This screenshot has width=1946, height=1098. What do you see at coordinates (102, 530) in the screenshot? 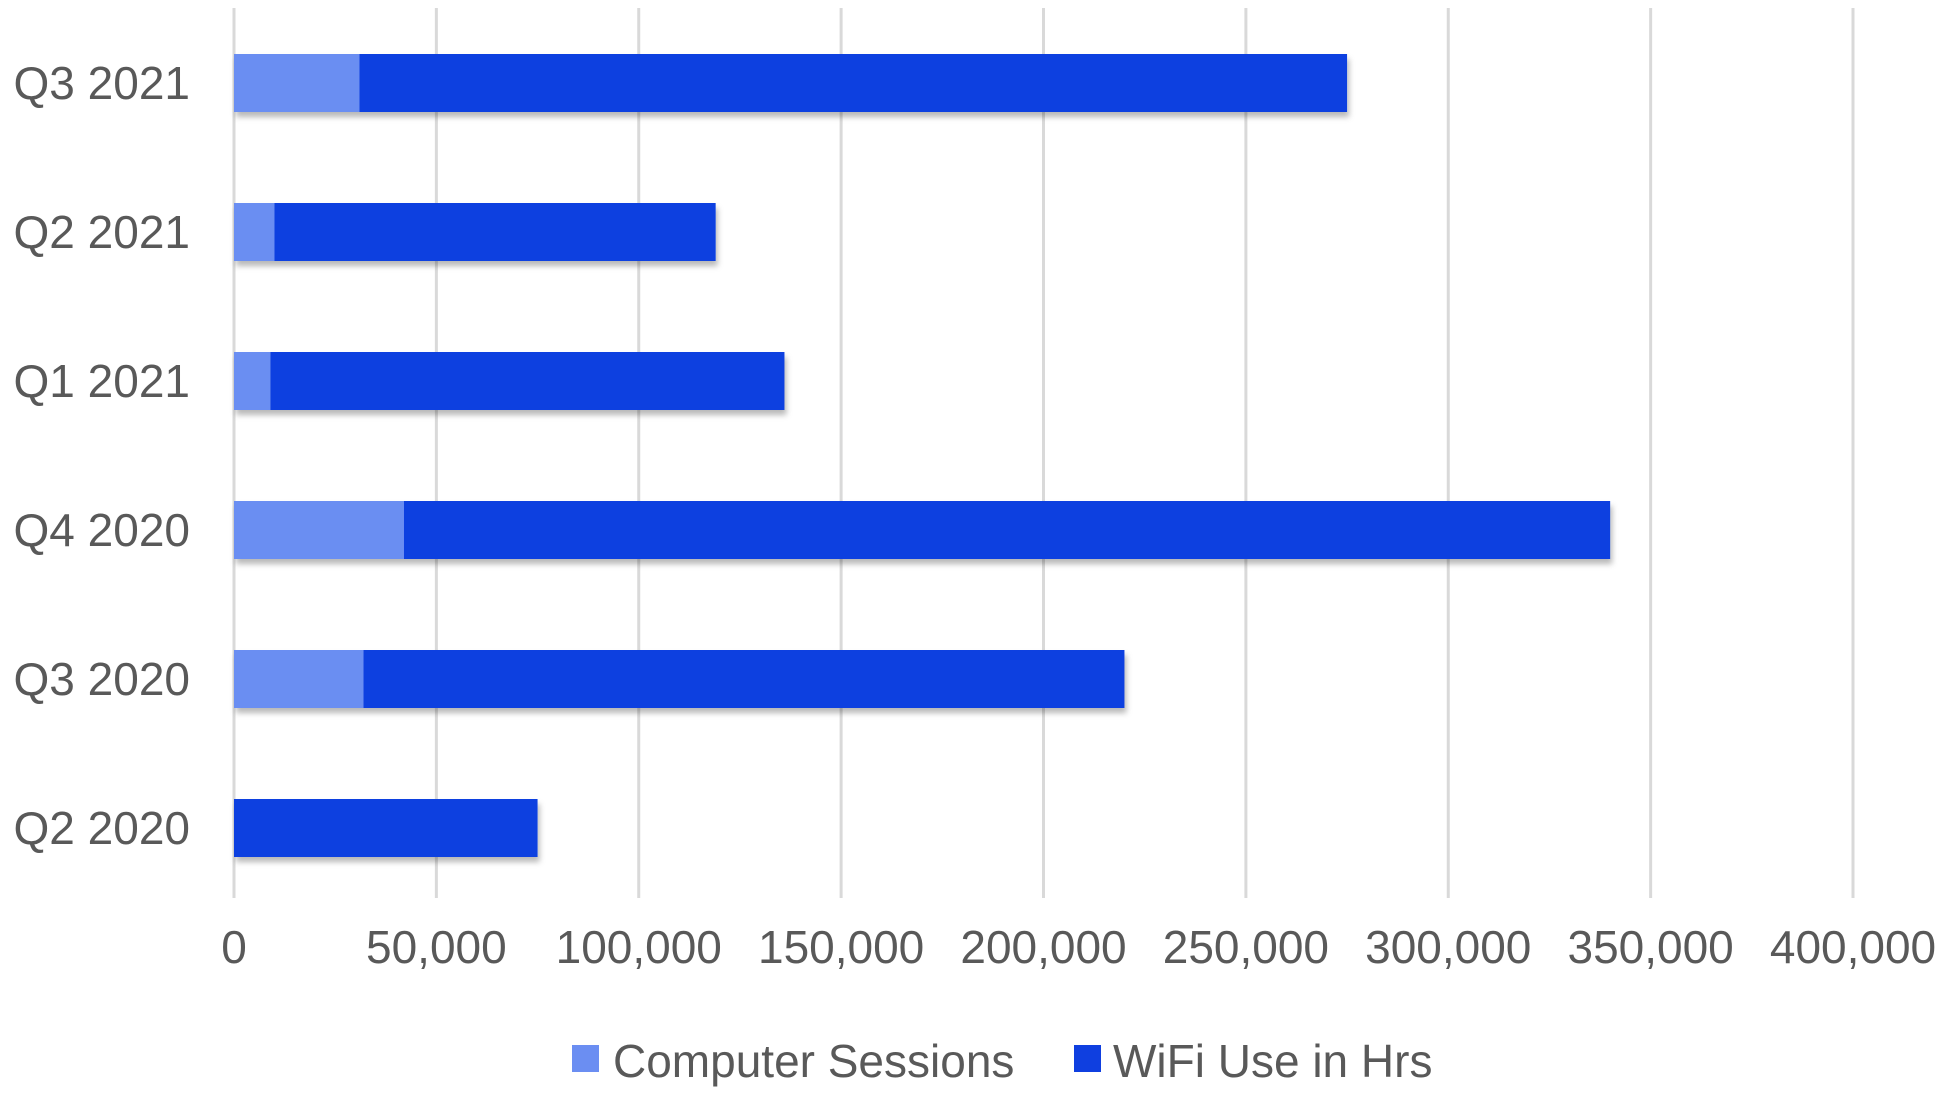
I see `y-category-label: Q4 2020` at bounding box center [102, 530].